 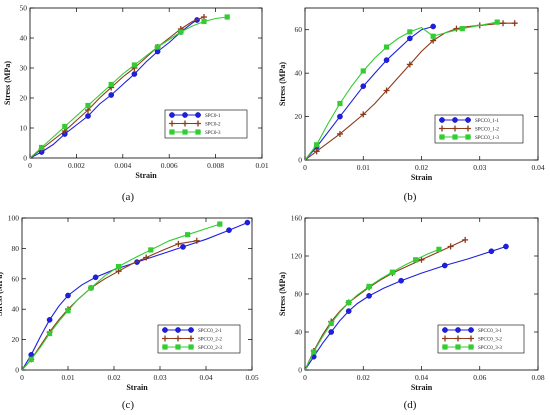 I want to click on legend-entry: SPCC0_3-2, so click(x=490, y=339).